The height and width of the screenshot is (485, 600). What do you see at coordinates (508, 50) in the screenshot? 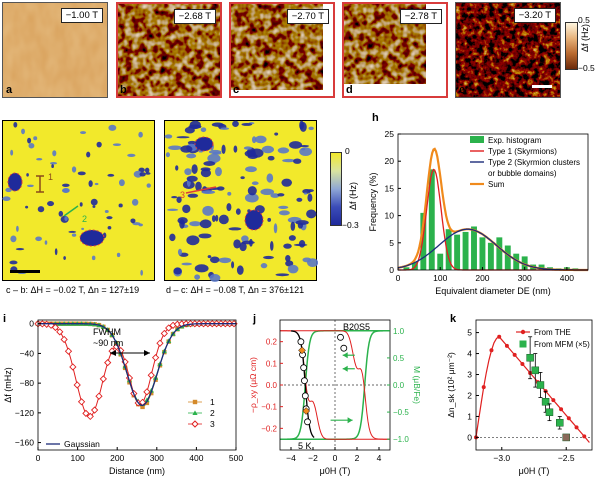
I see `mfm-image-e: −3.20 T` at bounding box center [508, 50].